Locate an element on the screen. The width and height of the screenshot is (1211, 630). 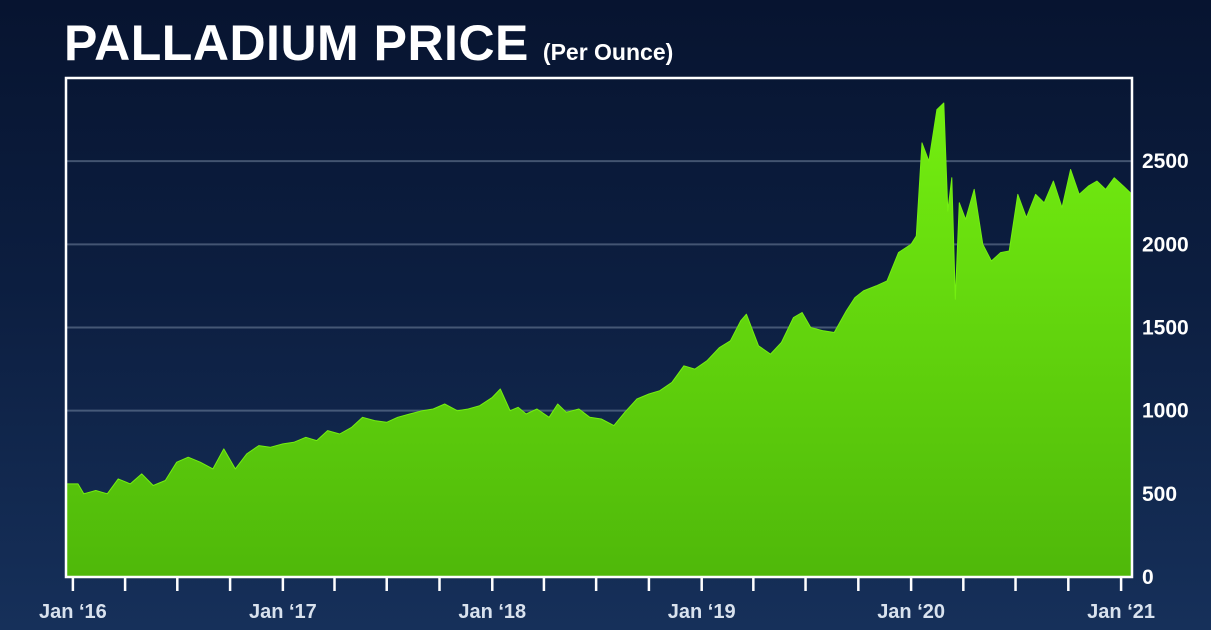
y-tick-label-2000: 2000 is located at coordinates (1165, 244).